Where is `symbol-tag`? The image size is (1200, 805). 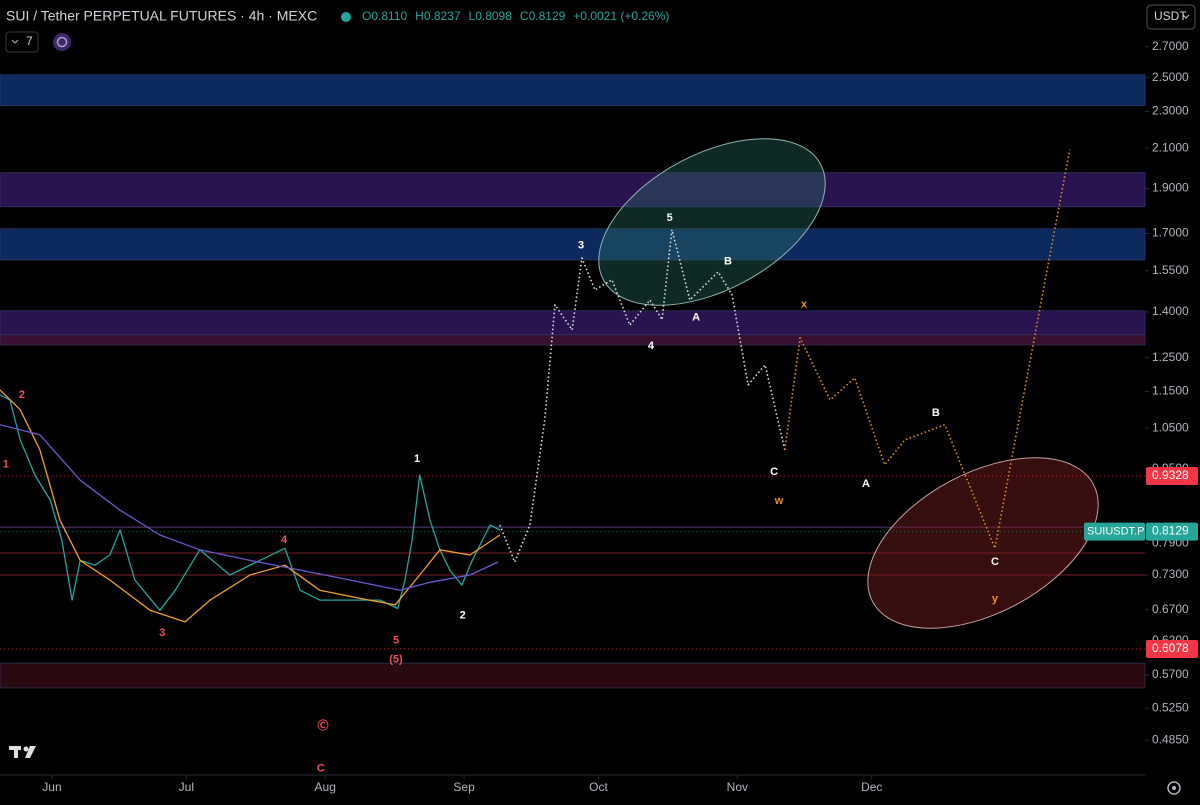
symbol-tag is located at coordinates (1114, 531).